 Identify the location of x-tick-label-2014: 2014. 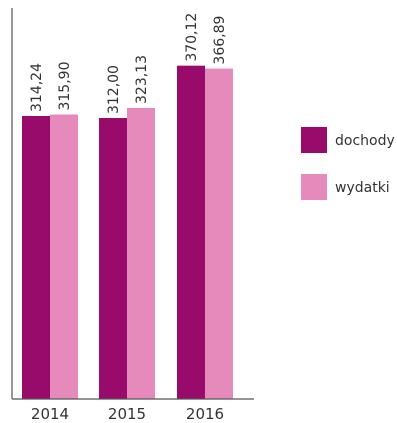
(50, 414).